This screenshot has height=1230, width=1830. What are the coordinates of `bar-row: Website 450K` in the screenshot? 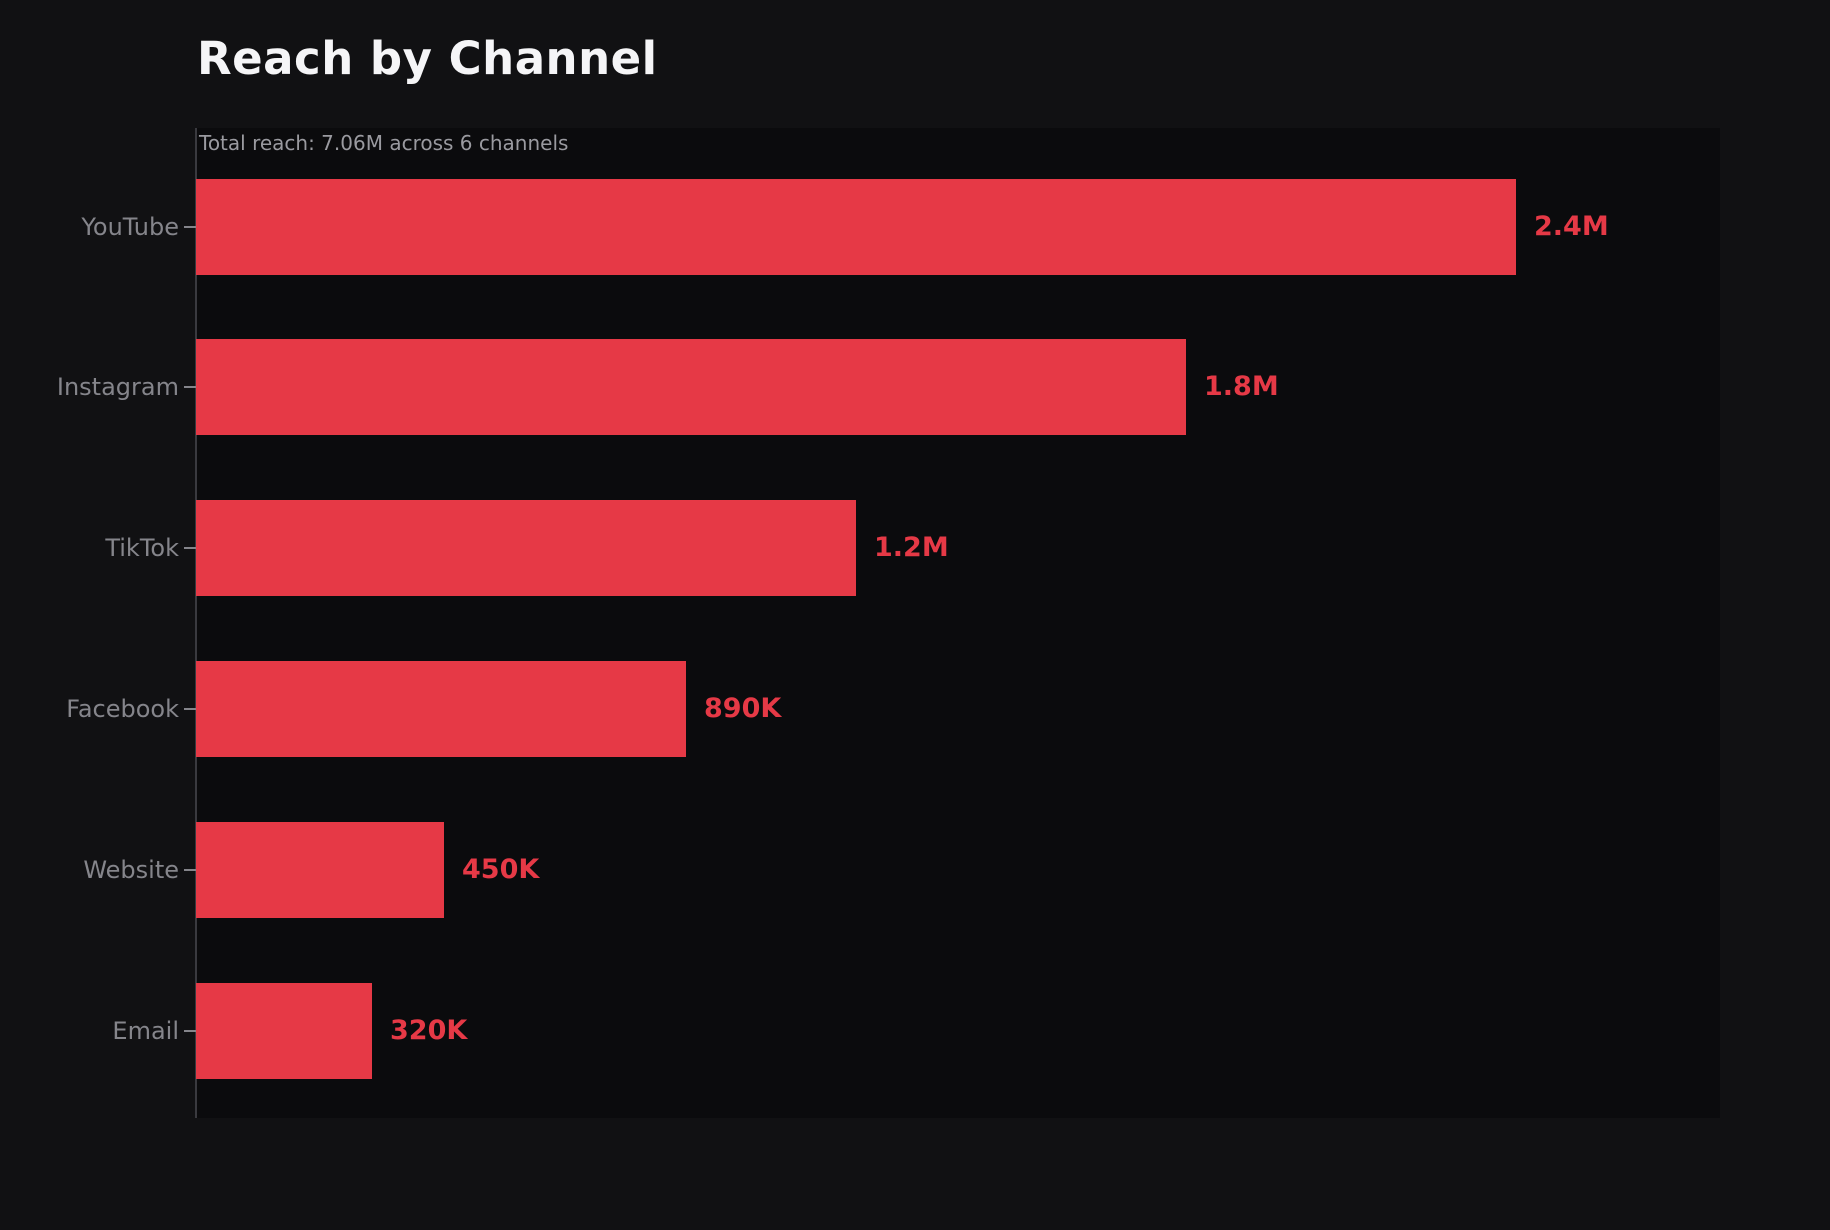 It's located at (915, 870).